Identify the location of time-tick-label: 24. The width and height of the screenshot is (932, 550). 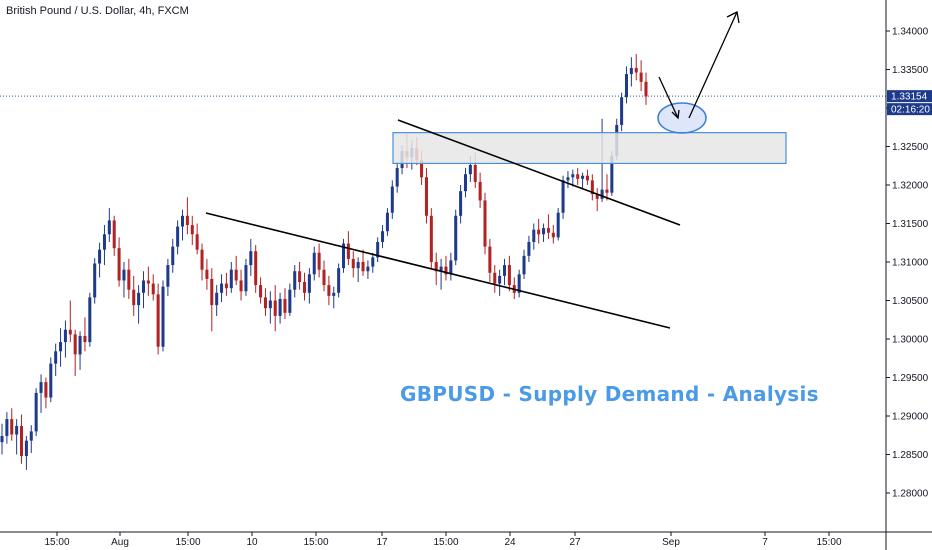
(510, 542).